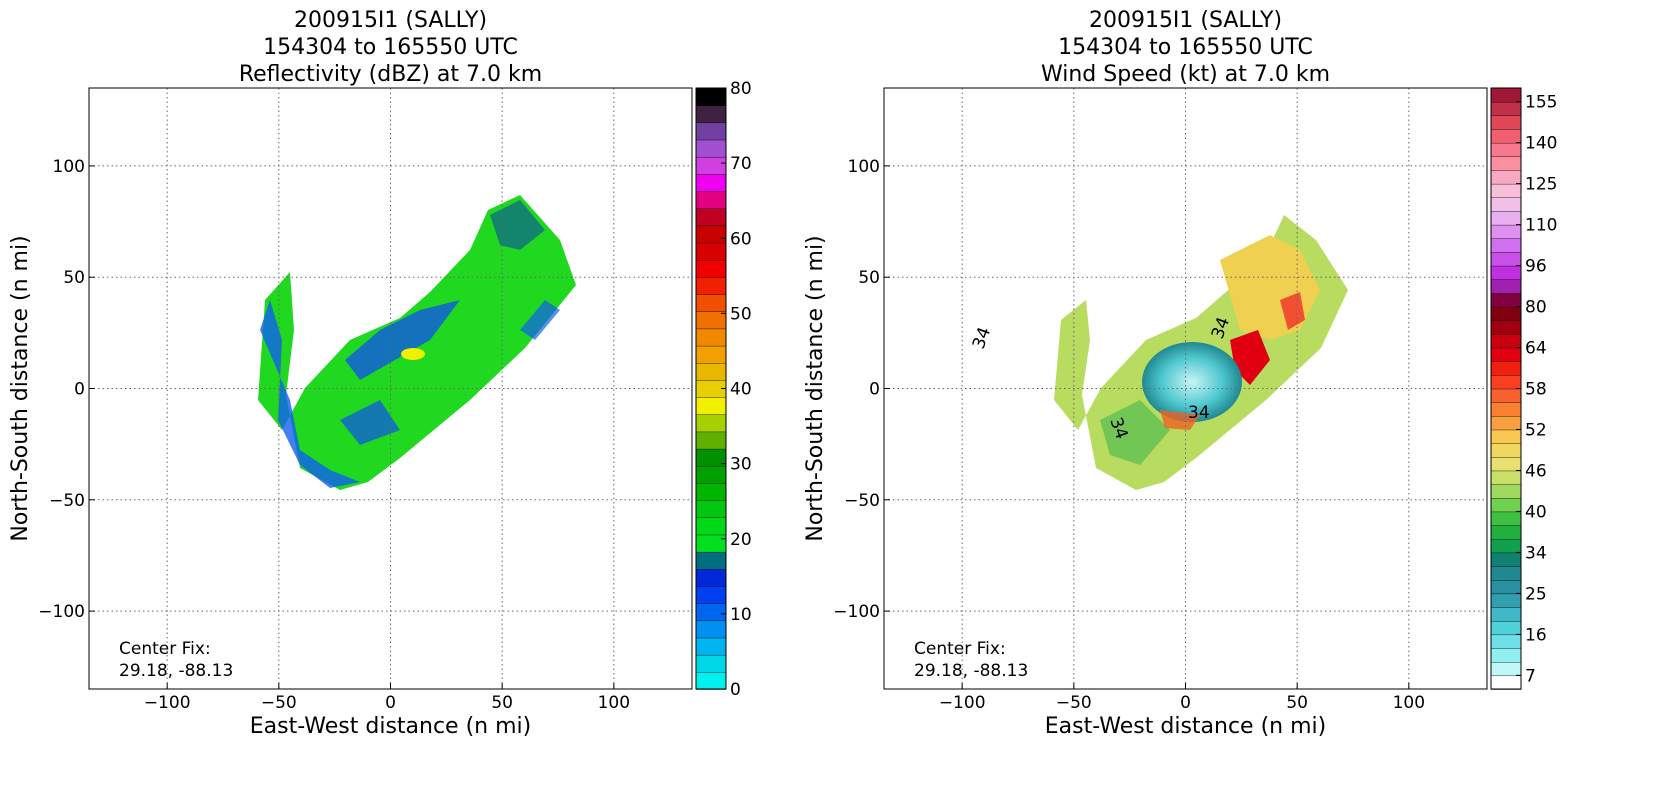  I want to click on colorbar-tick-label: 0, so click(735, 690).